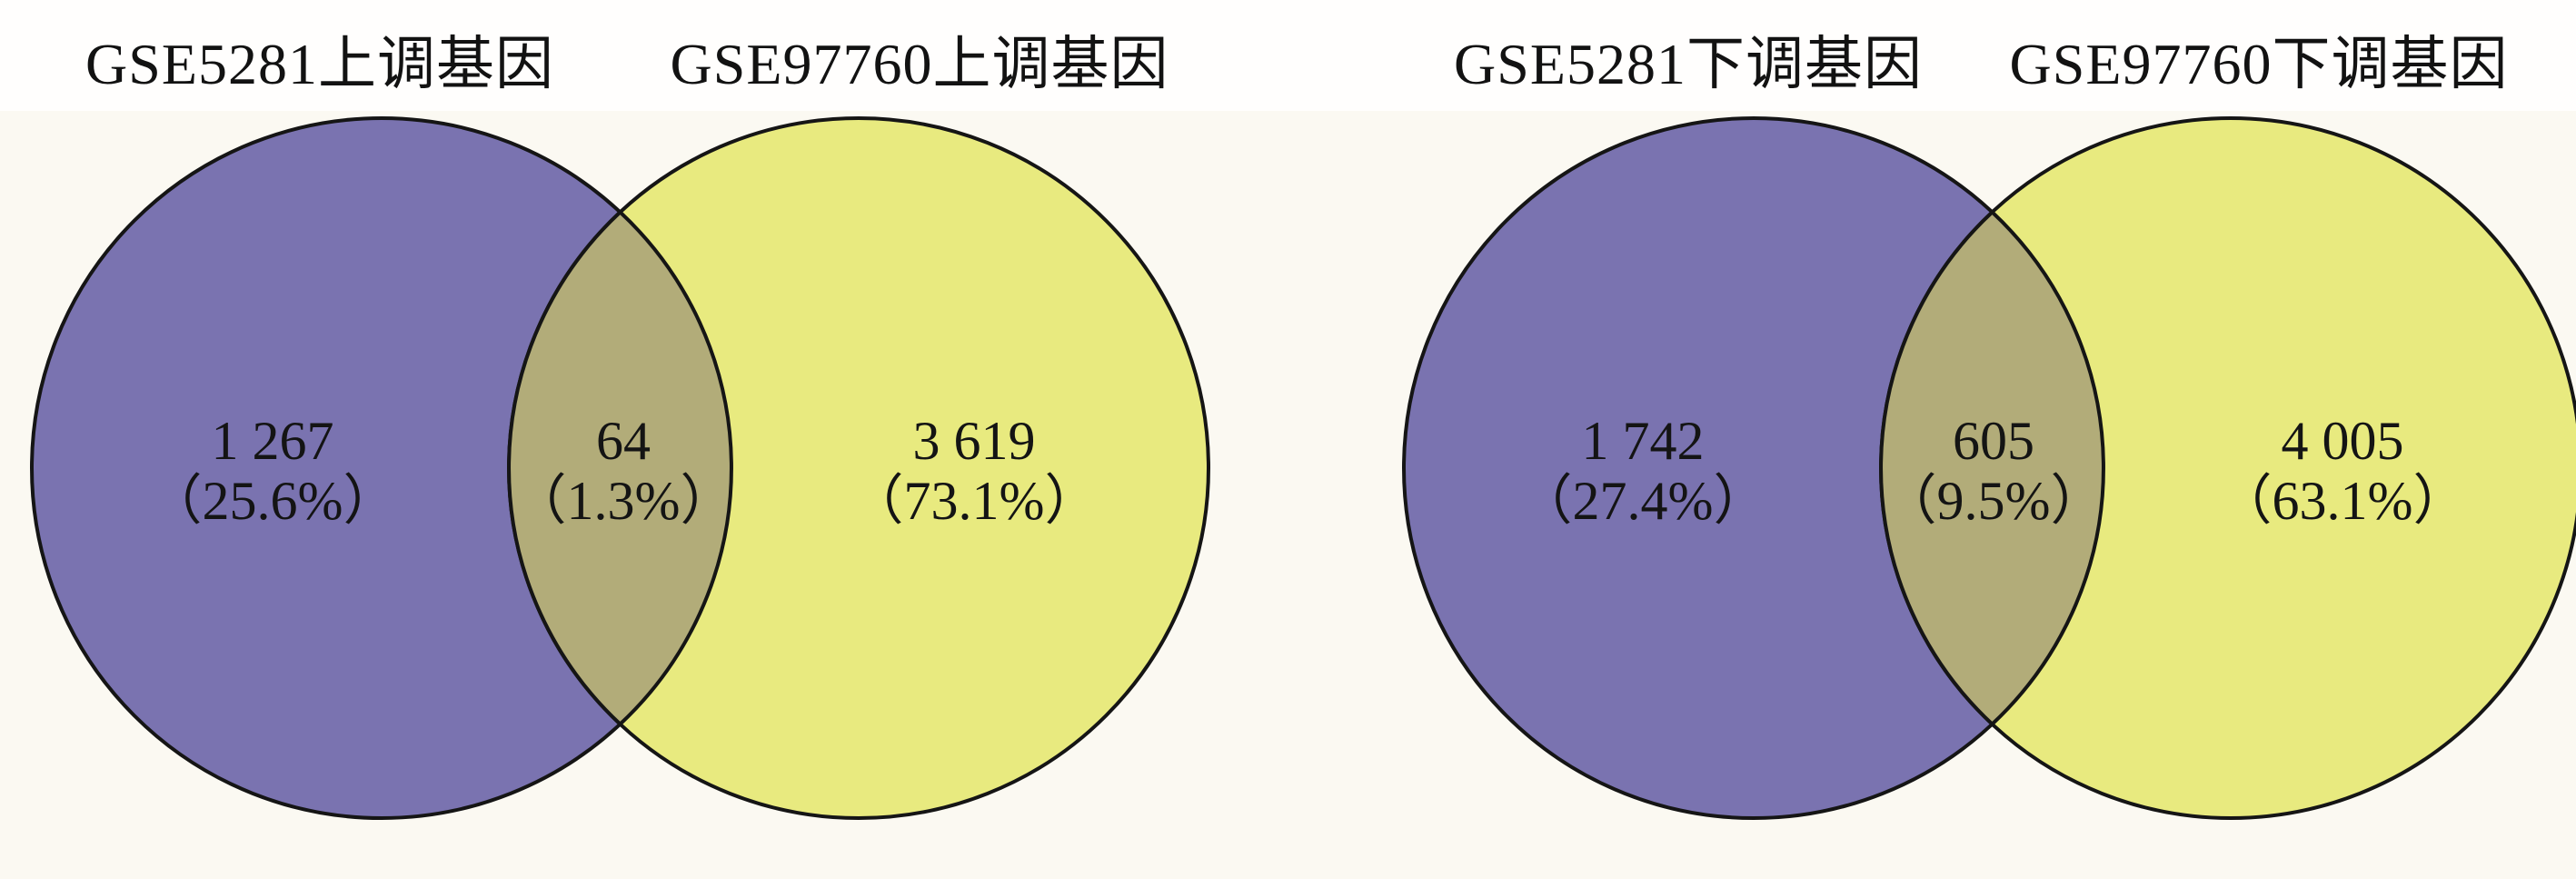  Describe the element at coordinates (320, 64) in the screenshot. I see `venn1-title-set-a: GSE5281上调基因` at that location.